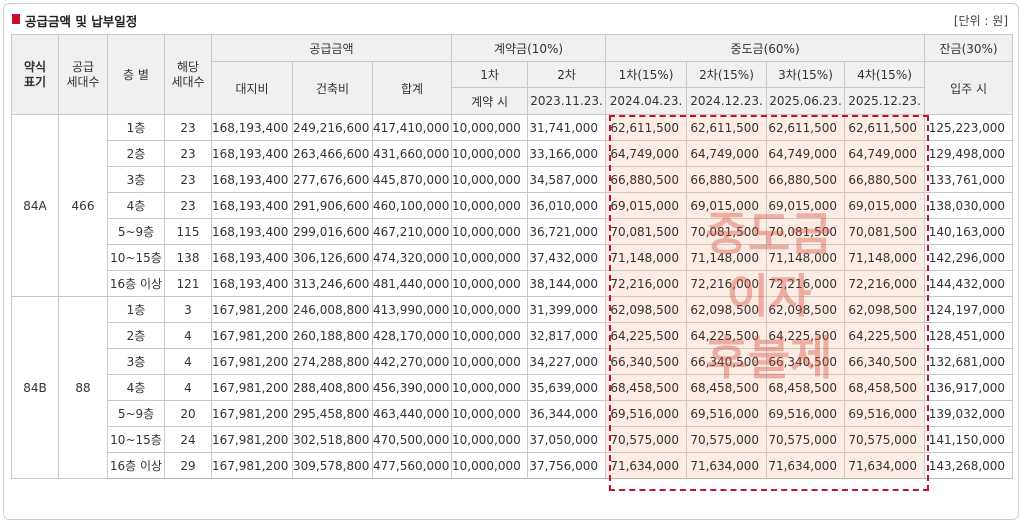  I want to click on cell-building: 288,408,800, so click(332, 387).